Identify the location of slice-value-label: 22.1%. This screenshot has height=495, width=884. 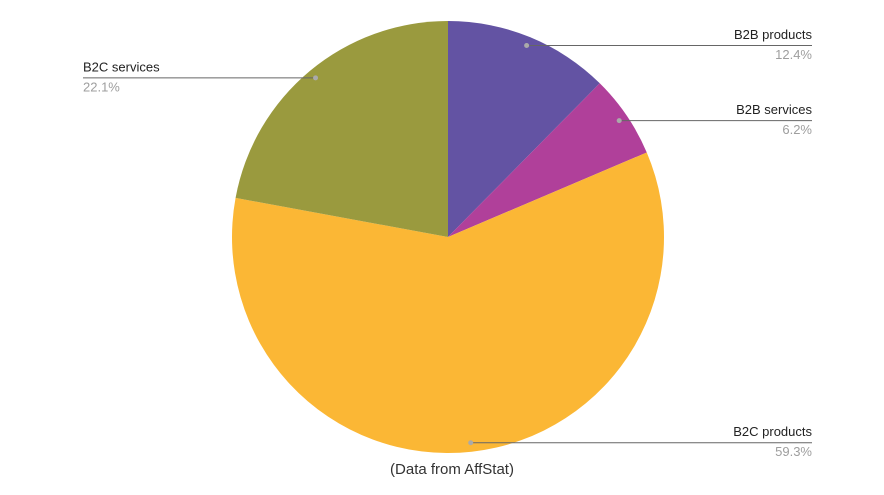
(101, 86).